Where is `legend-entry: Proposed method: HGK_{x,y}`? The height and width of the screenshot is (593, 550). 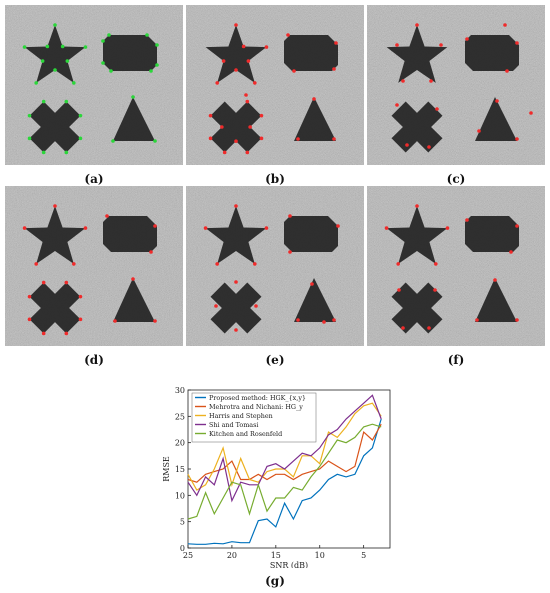 legend-entry: Proposed method: HGK_{x,y} is located at coordinates (257, 398).